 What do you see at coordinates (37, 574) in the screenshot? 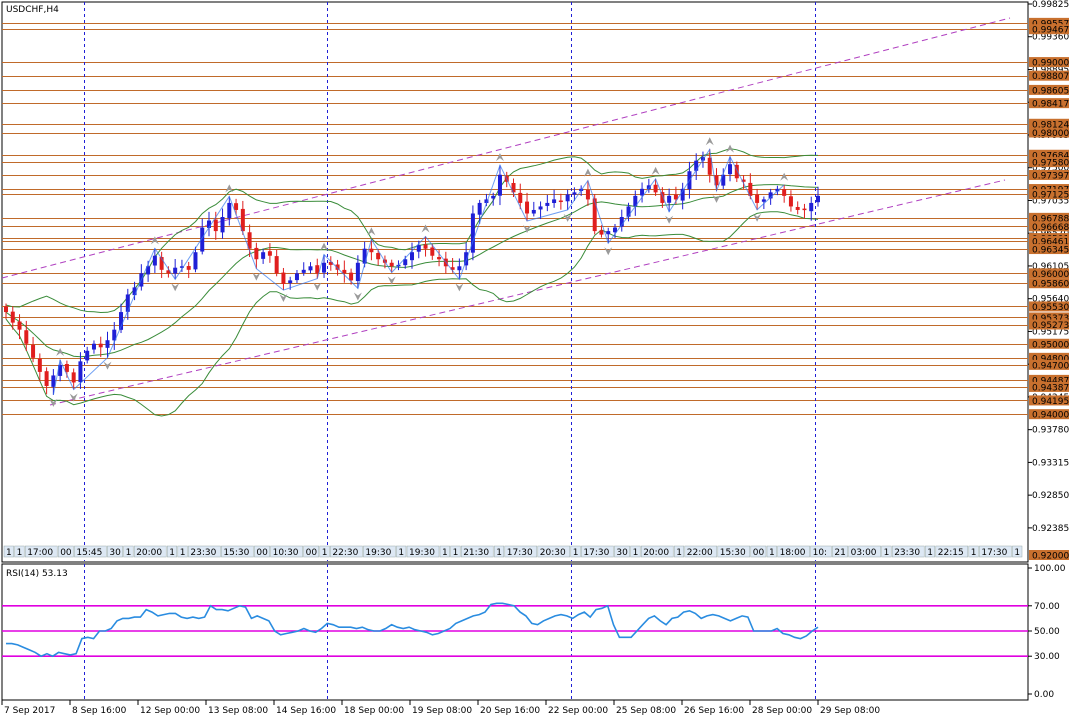
I see `rsi-title: RSI(14) 53.13` at bounding box center [37, 574].